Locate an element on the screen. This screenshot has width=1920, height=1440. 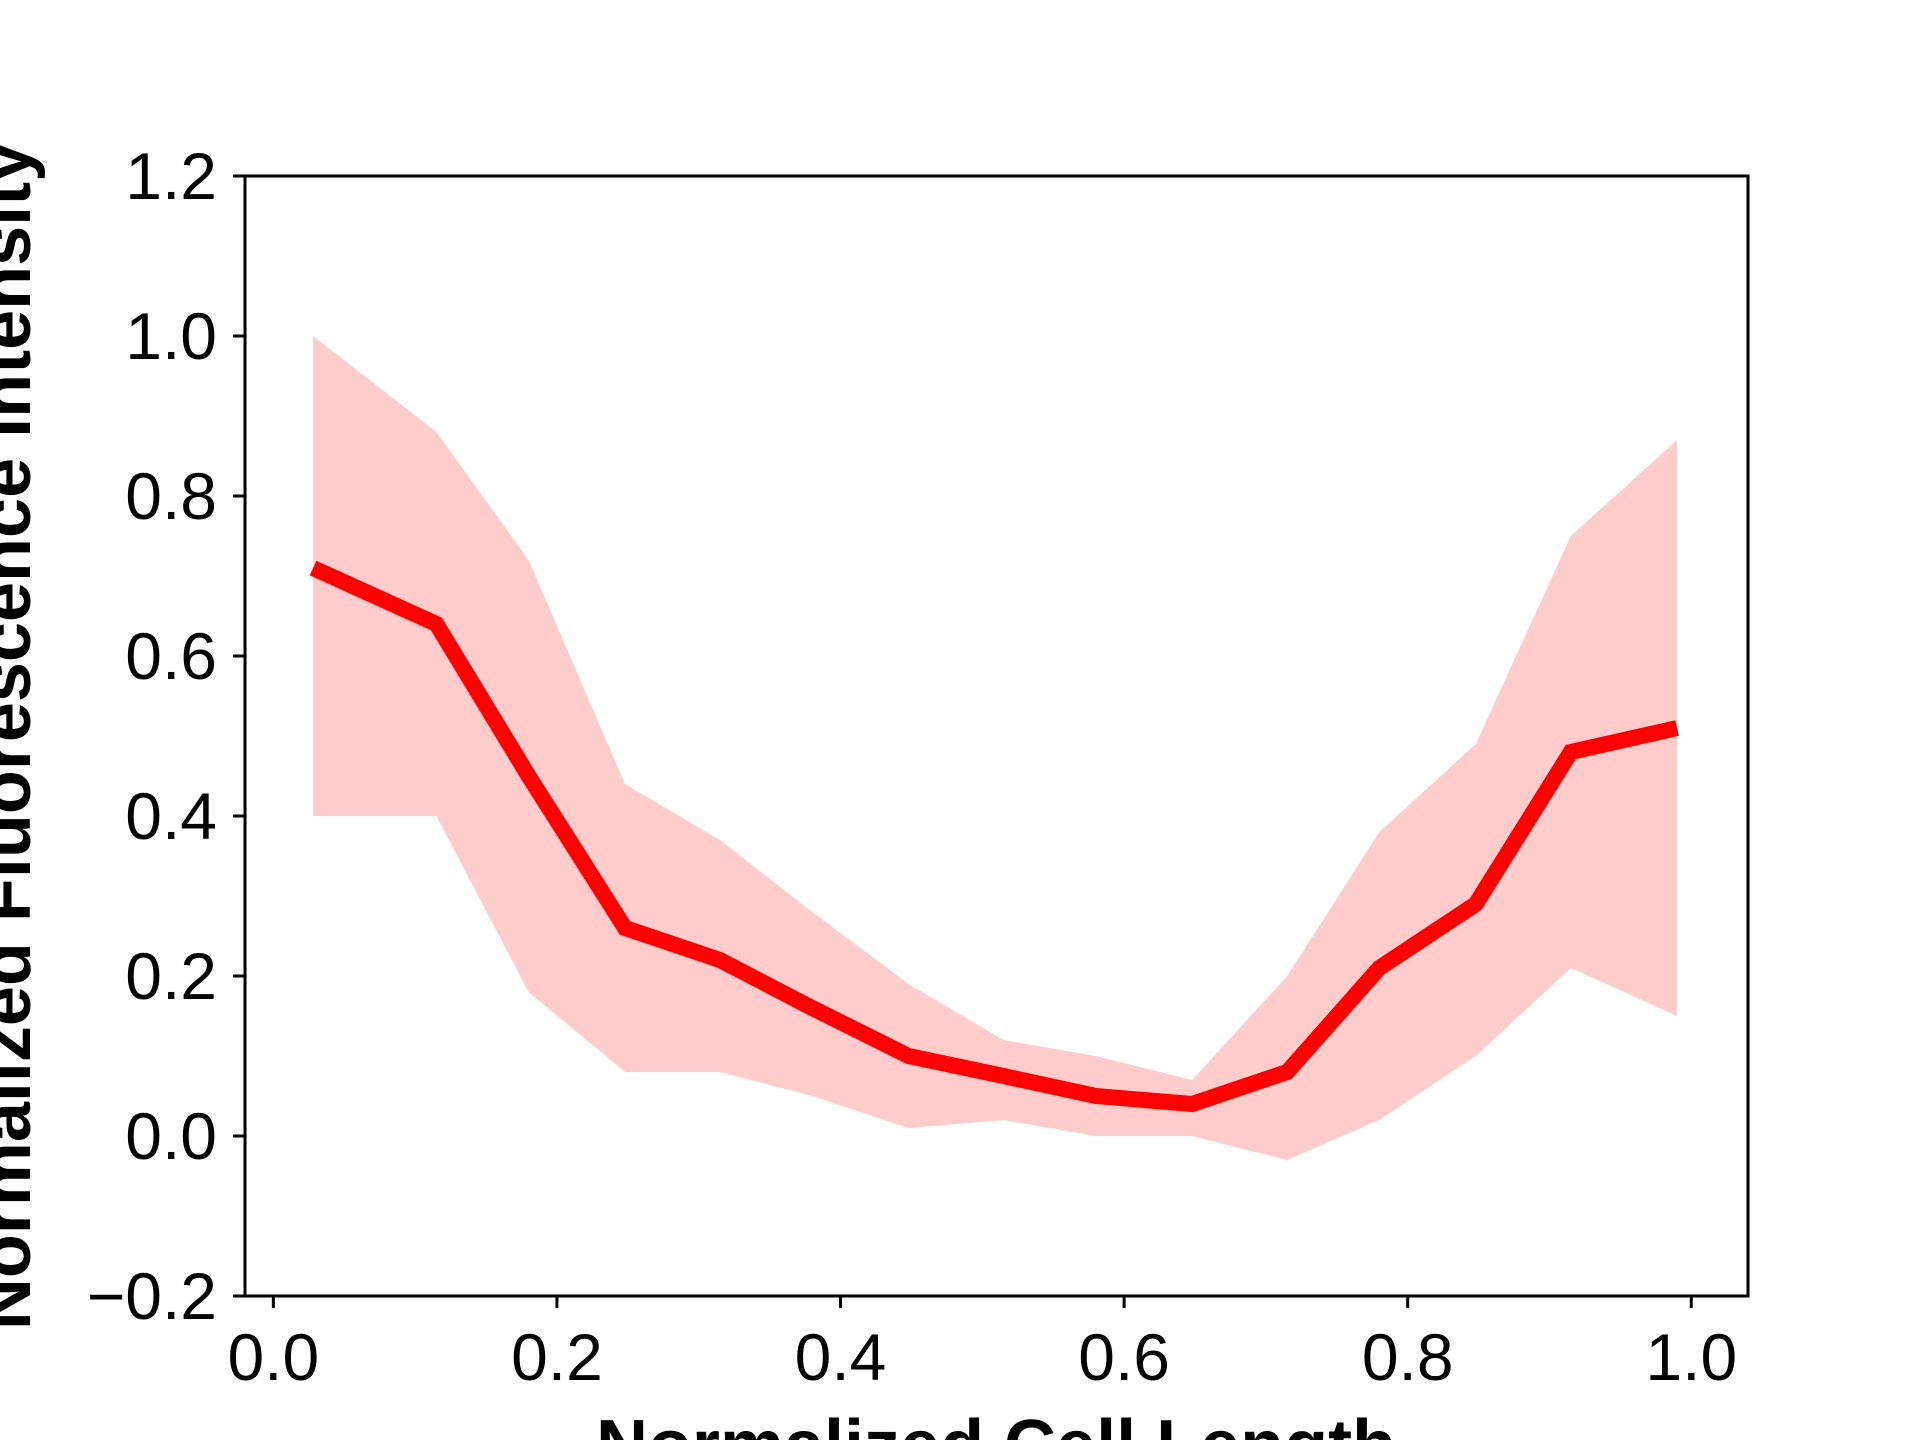
y-tick-label: 0.4 is located at coordinates (171, 816).